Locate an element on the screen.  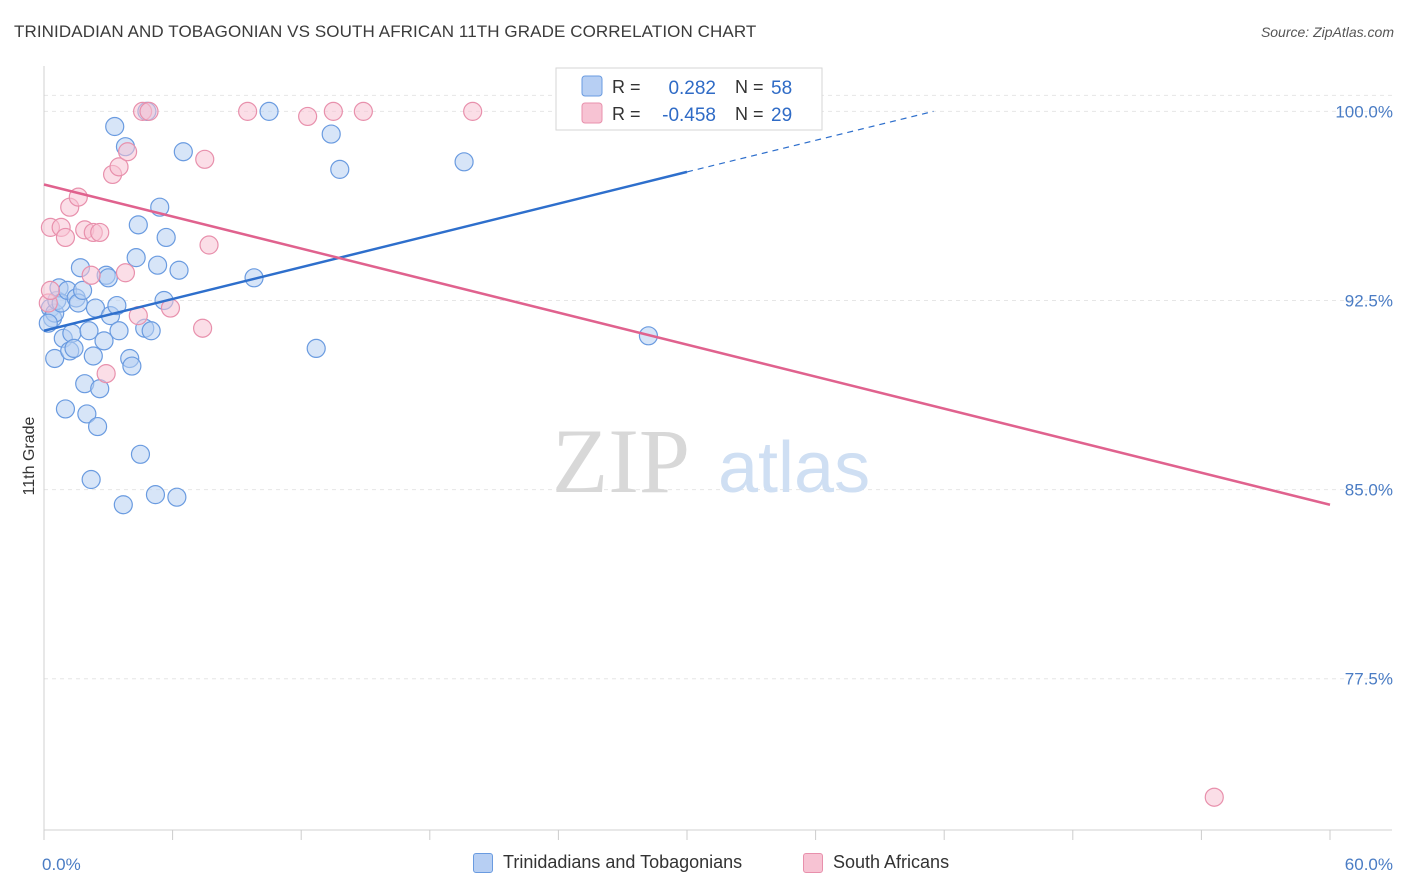
bottom-legend-item-south-african: South Africans is located at coordinates (876, 862).